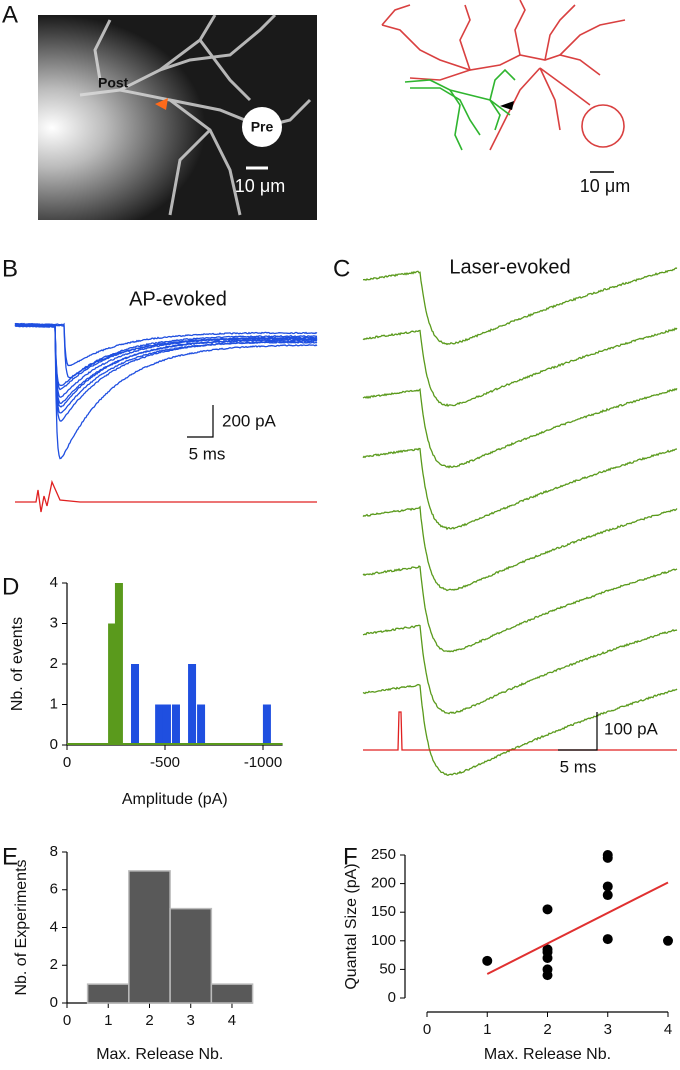 The width and height of the screenshot is (680, 1070). Describe the element at coordinates (383, 940) in the screenshot. I see `y-tick-label: 100` at that location.